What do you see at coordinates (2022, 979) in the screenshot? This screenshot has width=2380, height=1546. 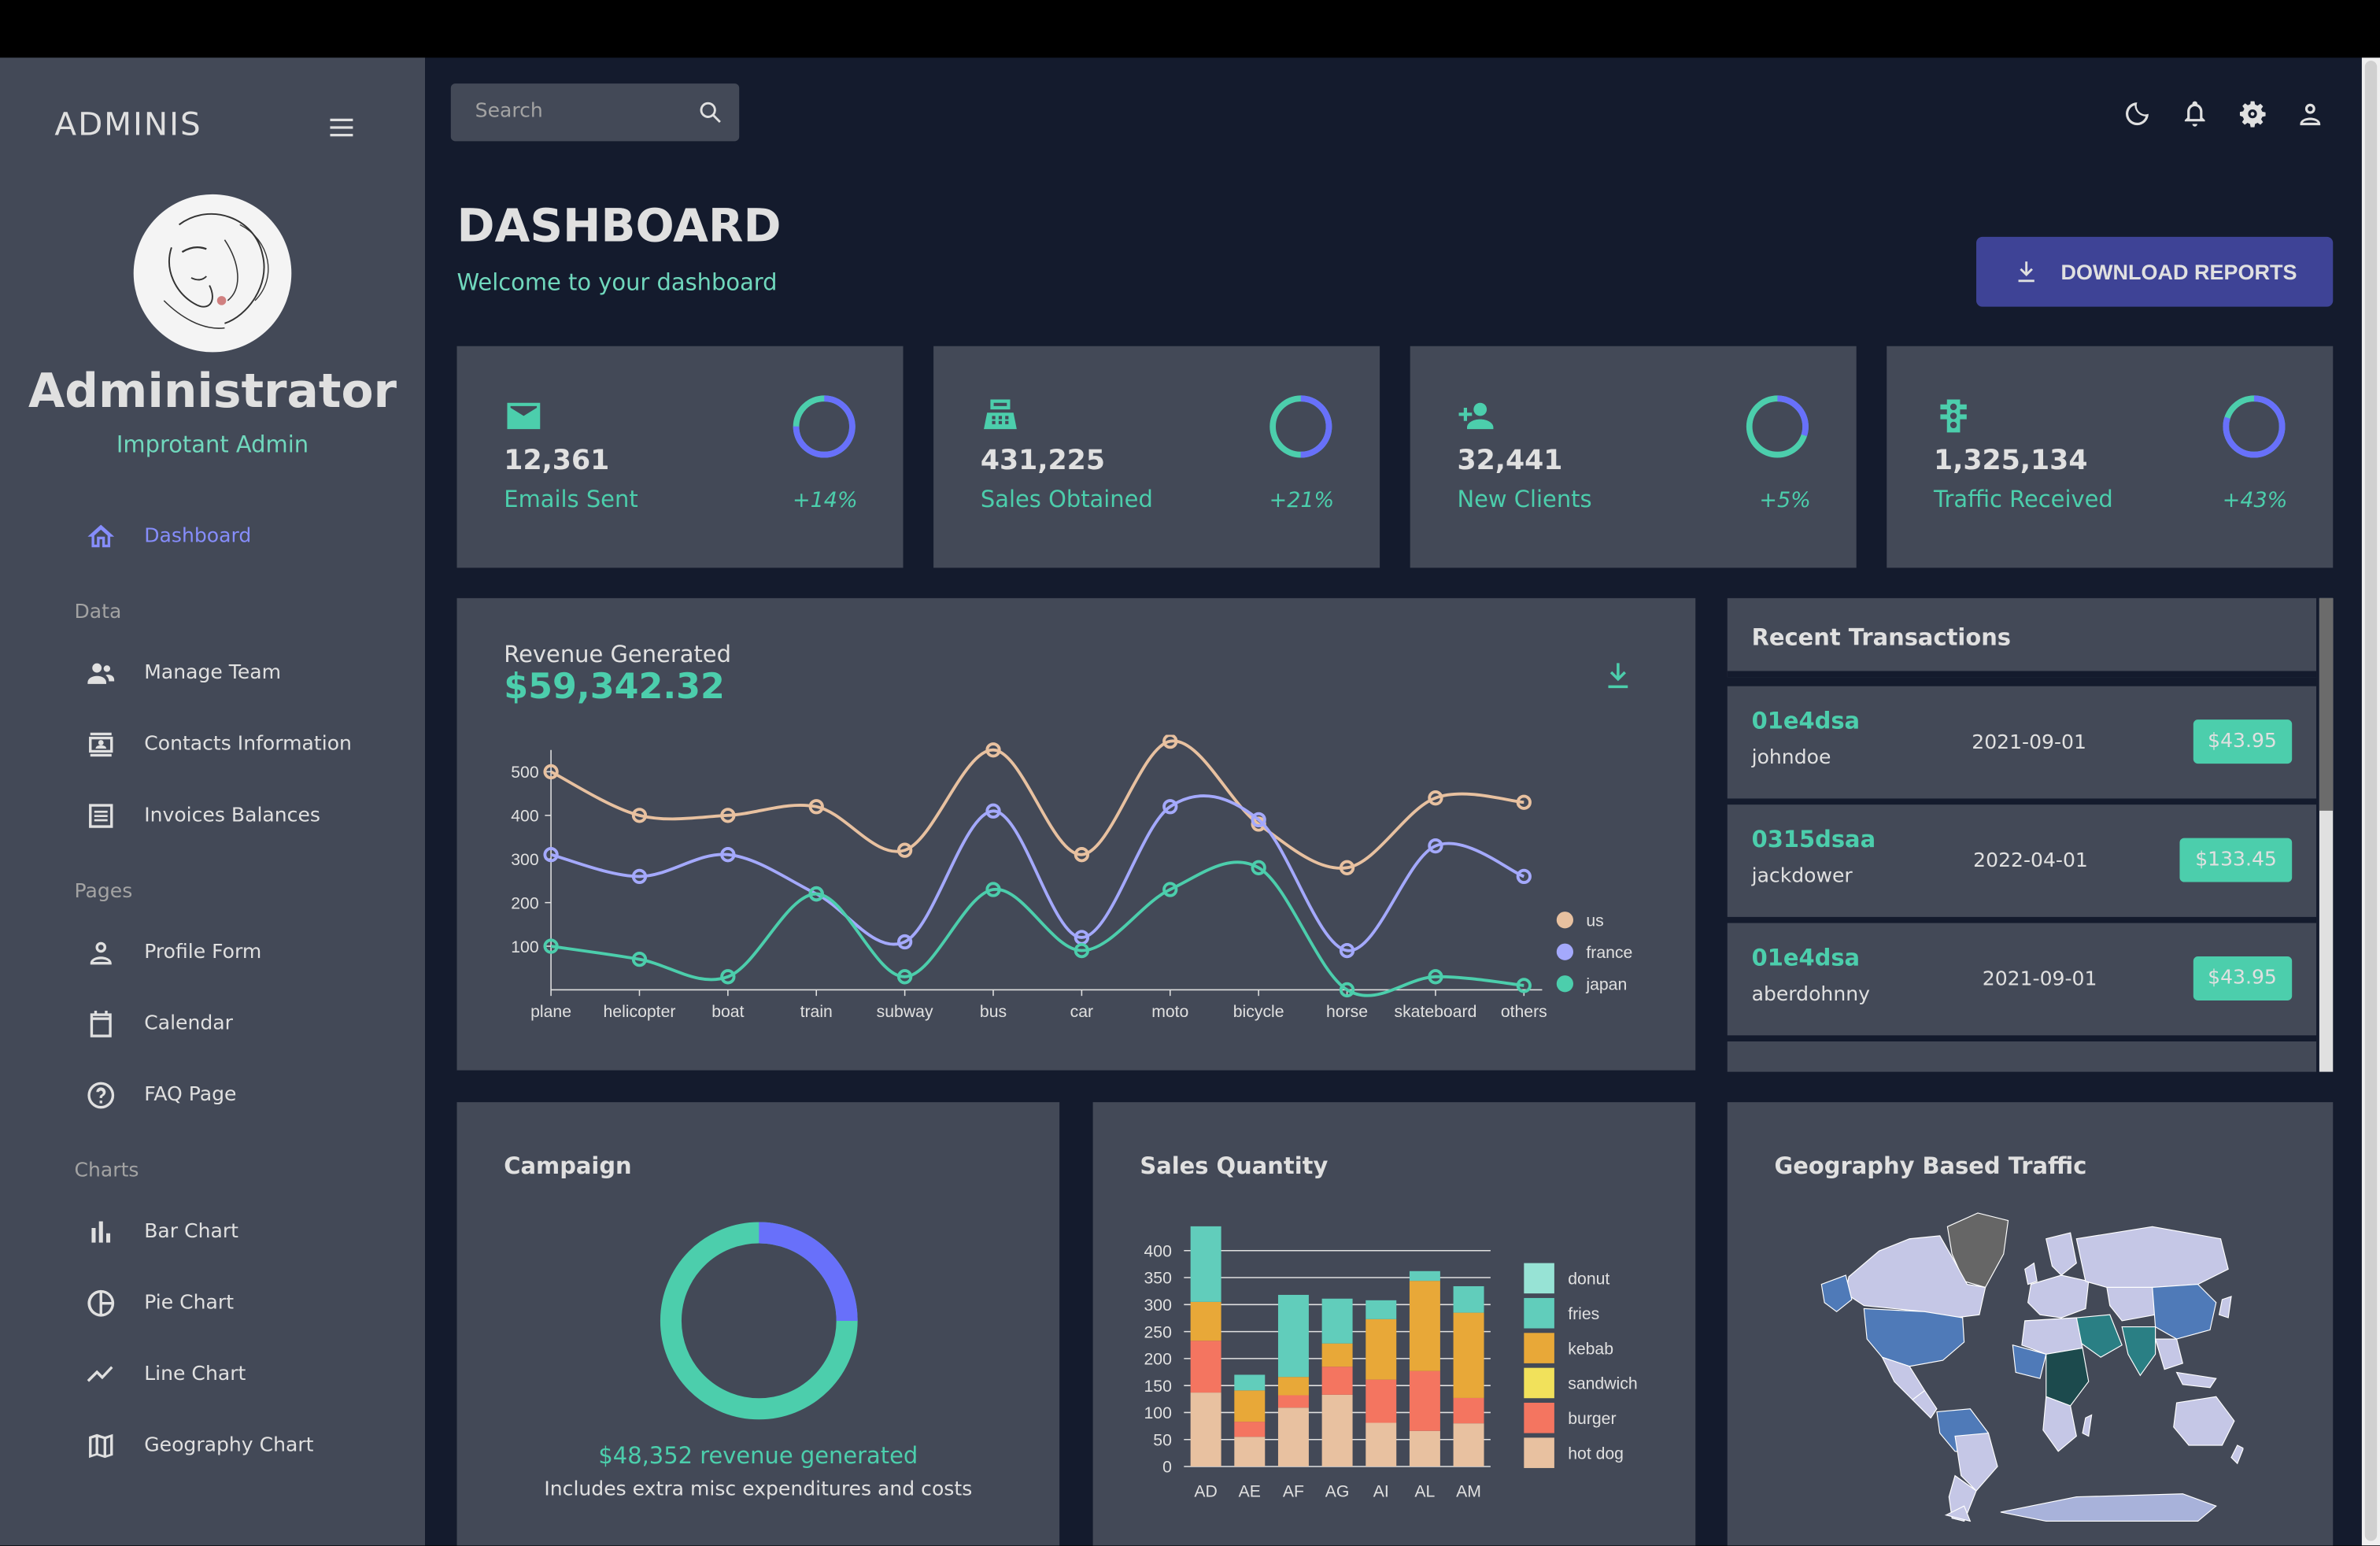 I see `transaction-row: 01e4dsa aberdohnny 2021-09-01 $43.95` at bounding box center [2022, 979].